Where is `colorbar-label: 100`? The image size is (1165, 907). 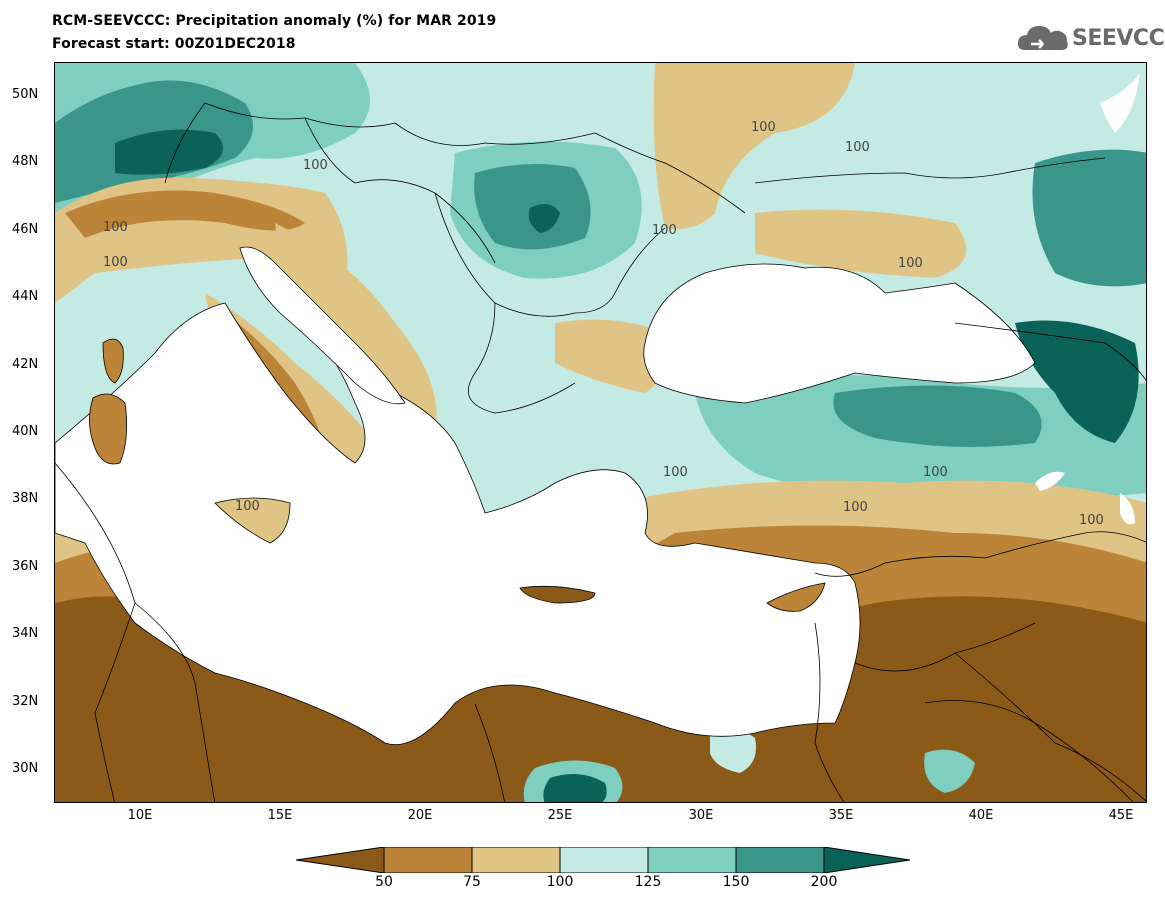
colorbar-label: 100 is located at coordinates (560, 882).